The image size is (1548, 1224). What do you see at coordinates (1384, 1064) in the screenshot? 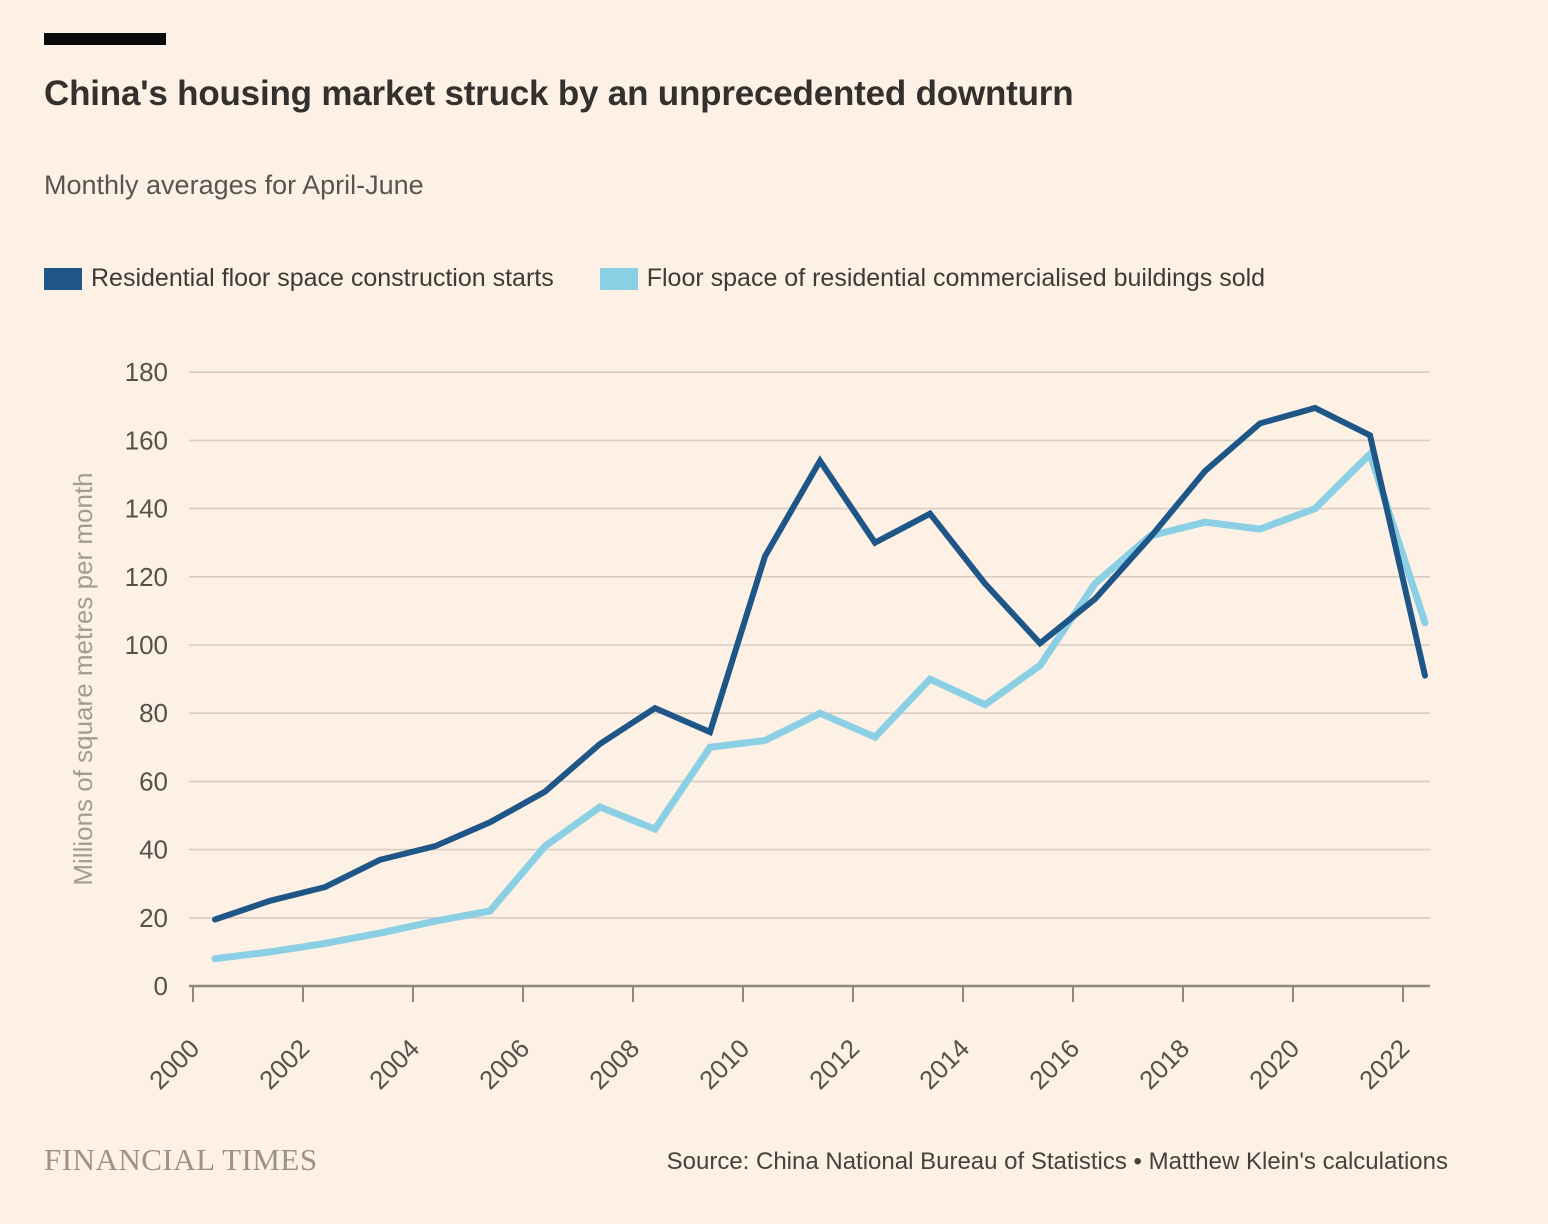
I see `x-tick-label: 2022` at bounding box center [1384, 1064].